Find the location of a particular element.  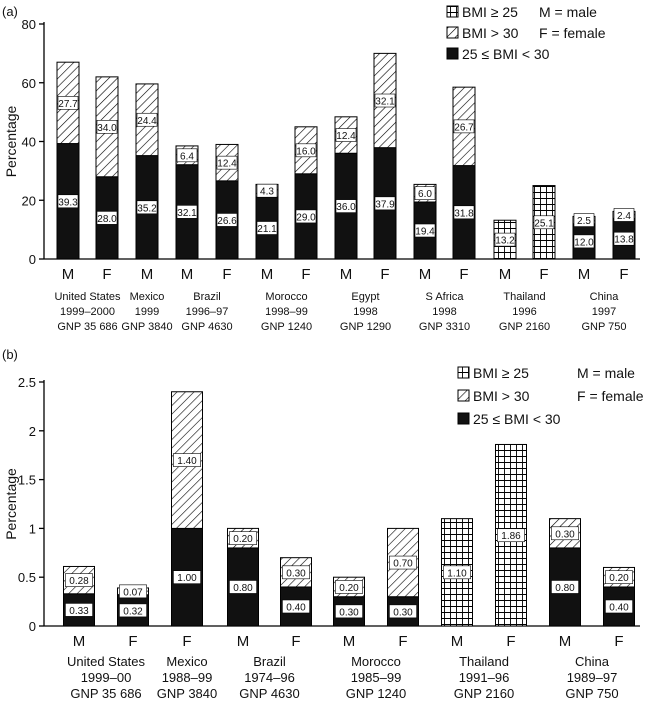

y-tick-label: 2.5 is located at coordinates (27, 382).